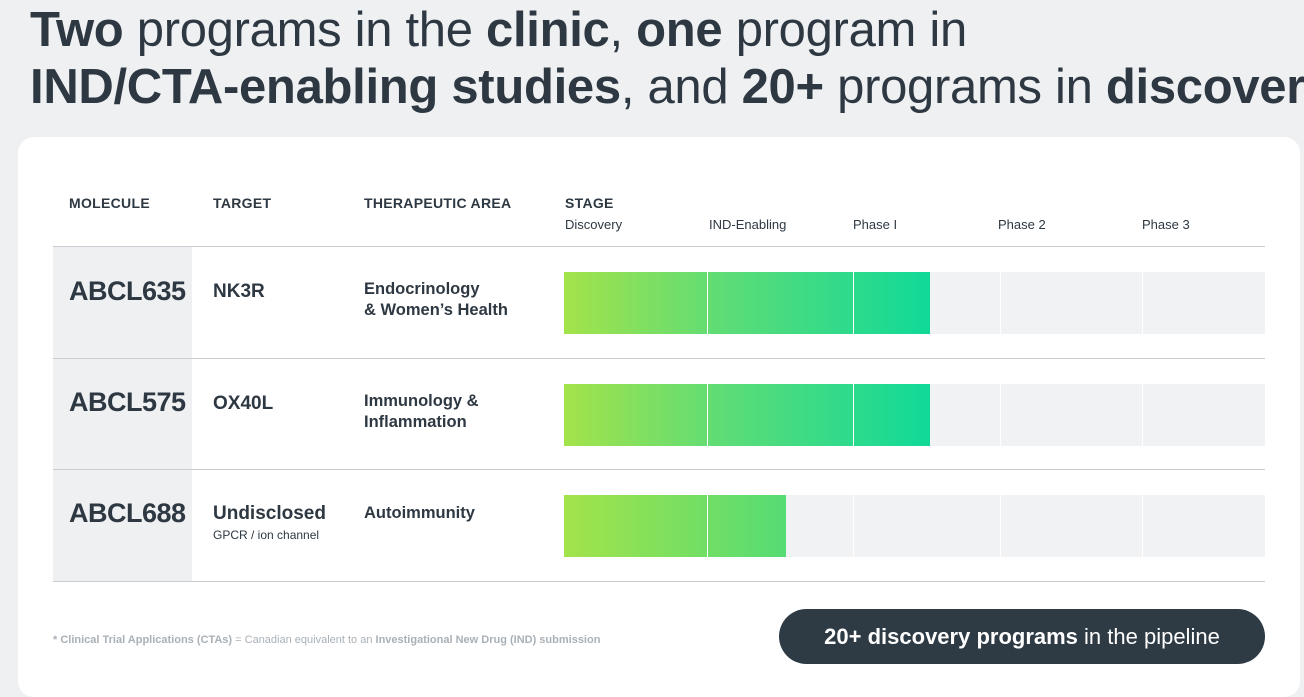 This screenshot has width=1304, height=697. Describe the element at coordinates (419, 513) in the screenshot. I see `therapeutic-area: Autoimmunity` at that location.